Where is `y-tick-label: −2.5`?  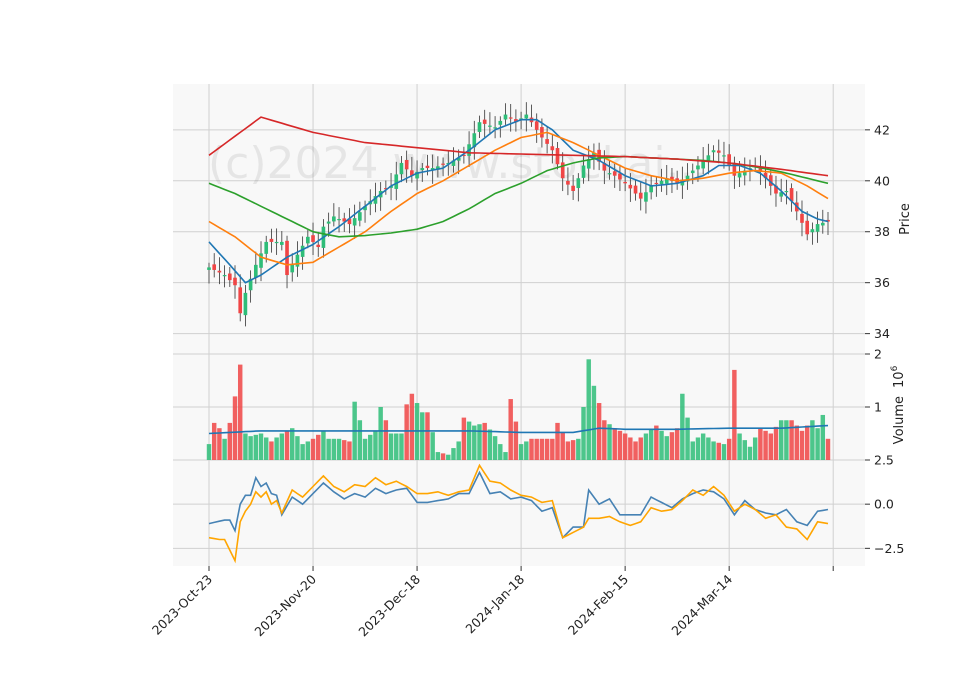
y-tick-label: −2.5 is located at coordinates (889, 548).